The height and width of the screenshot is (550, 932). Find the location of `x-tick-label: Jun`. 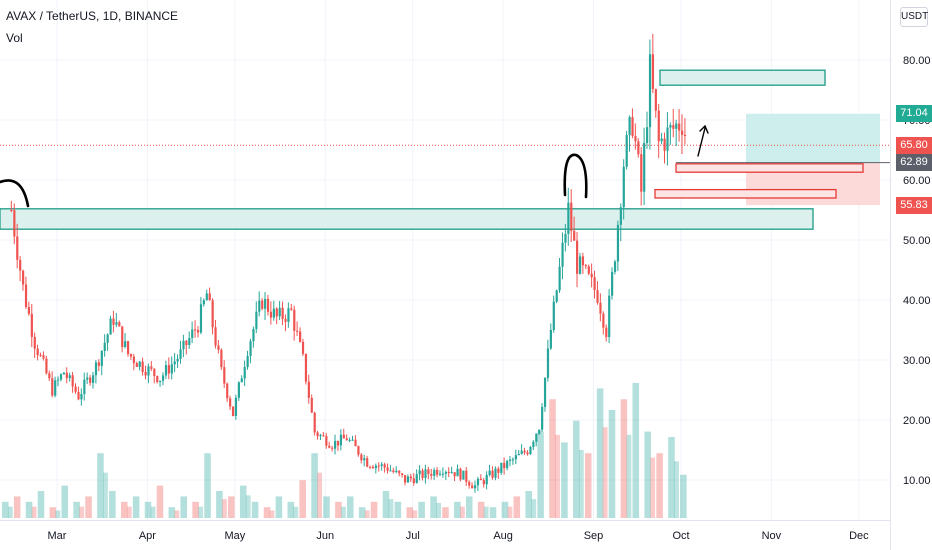

x-tick-label: Jun is located at coordinates (325, 536).